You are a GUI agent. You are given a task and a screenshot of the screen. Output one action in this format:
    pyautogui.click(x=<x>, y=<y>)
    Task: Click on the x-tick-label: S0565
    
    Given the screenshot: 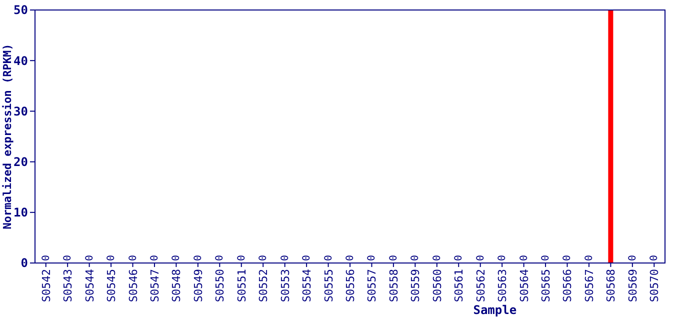 What is the action you would take?
    pyautogui.click(x=546, y=285)
    